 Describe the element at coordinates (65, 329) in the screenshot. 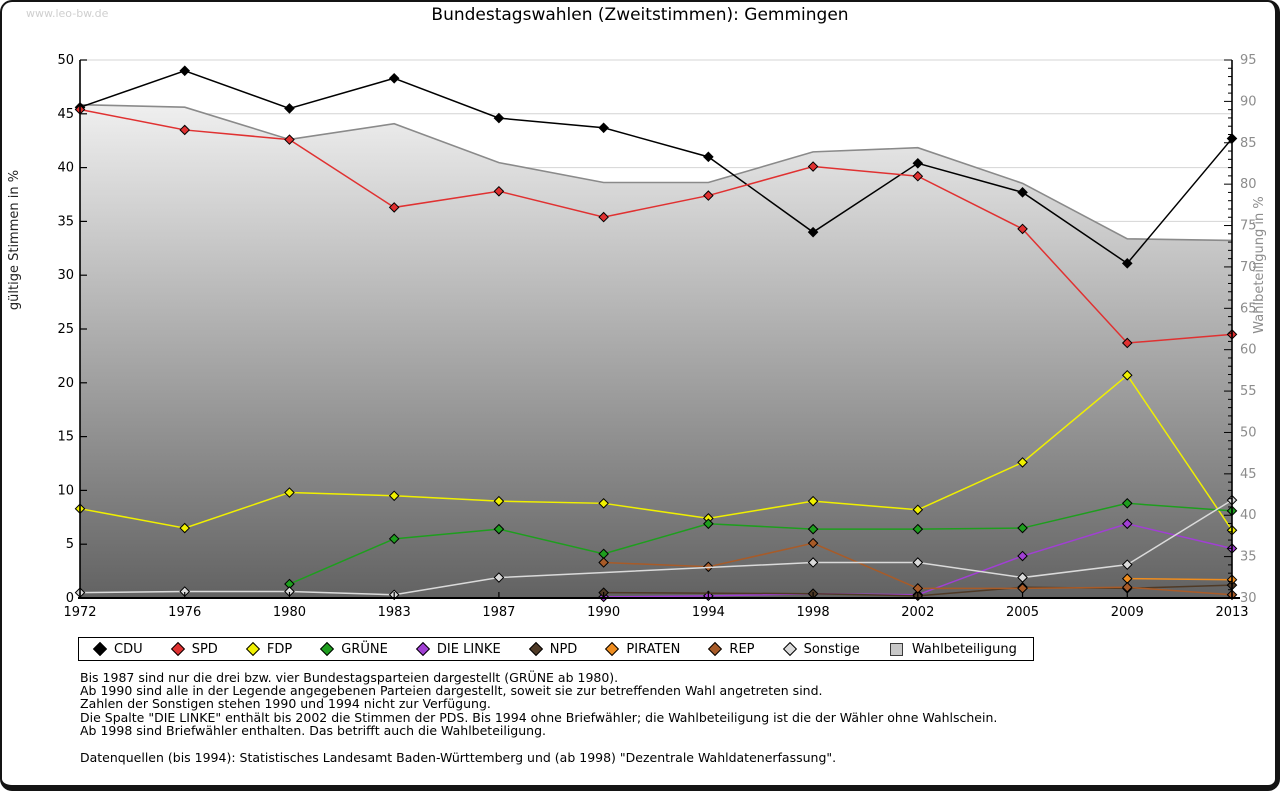

I see `svg-text: 25` at that location.